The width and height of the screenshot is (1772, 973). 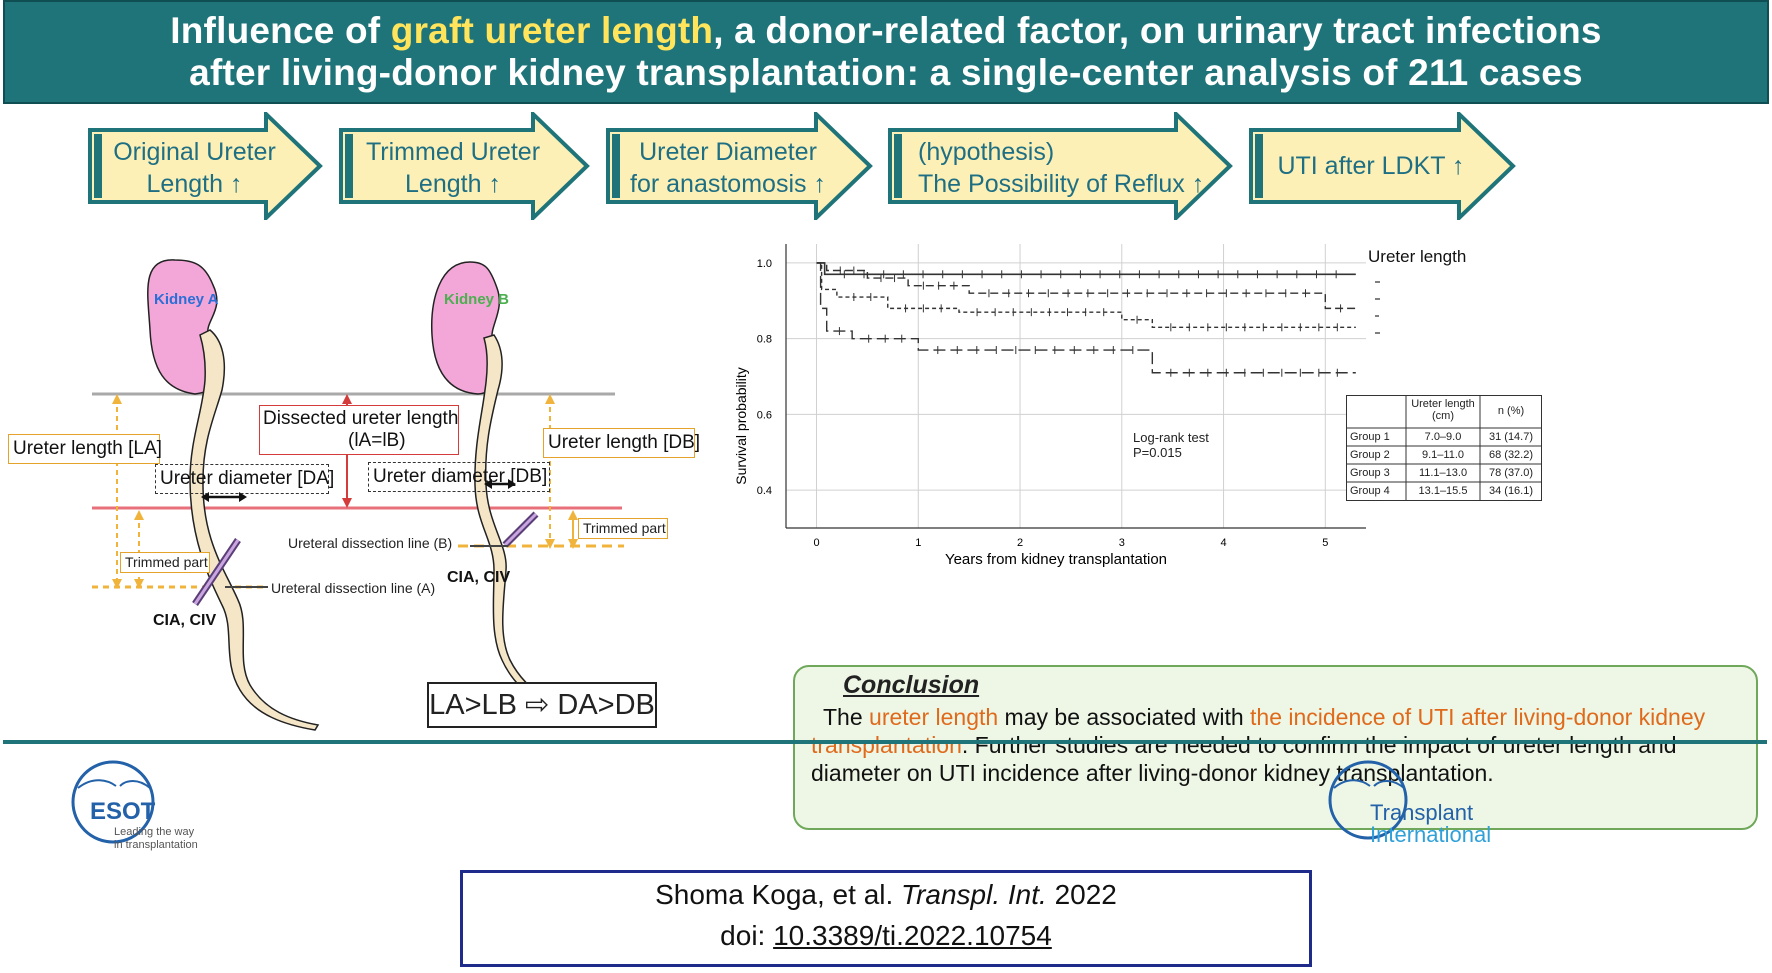 I want to click on y-axis-label: Survival probability, so click(x=741, y=426).